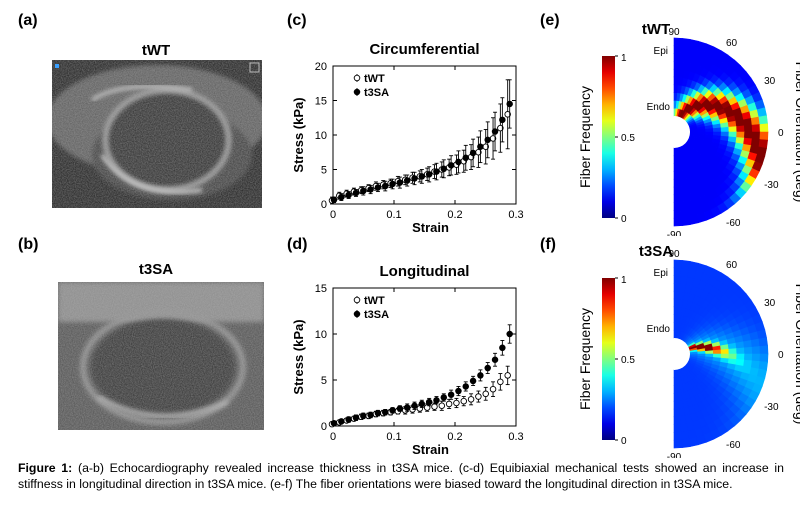 This screenshot has width=800, height=521. Describe the element at coordinates (324, 171) in the screenshot. I see `circ-ytick-label: 5` at that location.